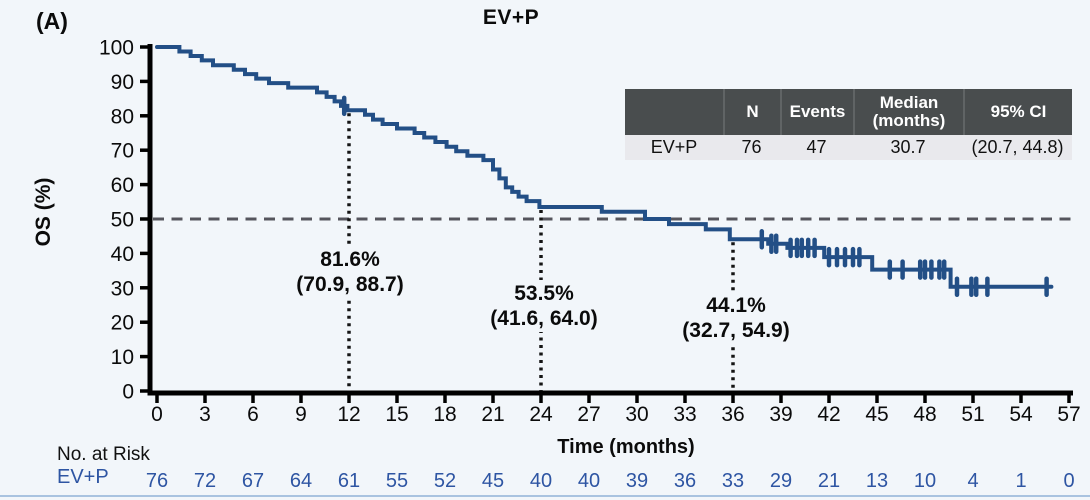 Image resolution: width=1090 pixels, height=500 pixels. What do you see at coordinates (925, 481) in the screenshot?
I see `at-risk-value: 10` at bounding box center [925, 481].